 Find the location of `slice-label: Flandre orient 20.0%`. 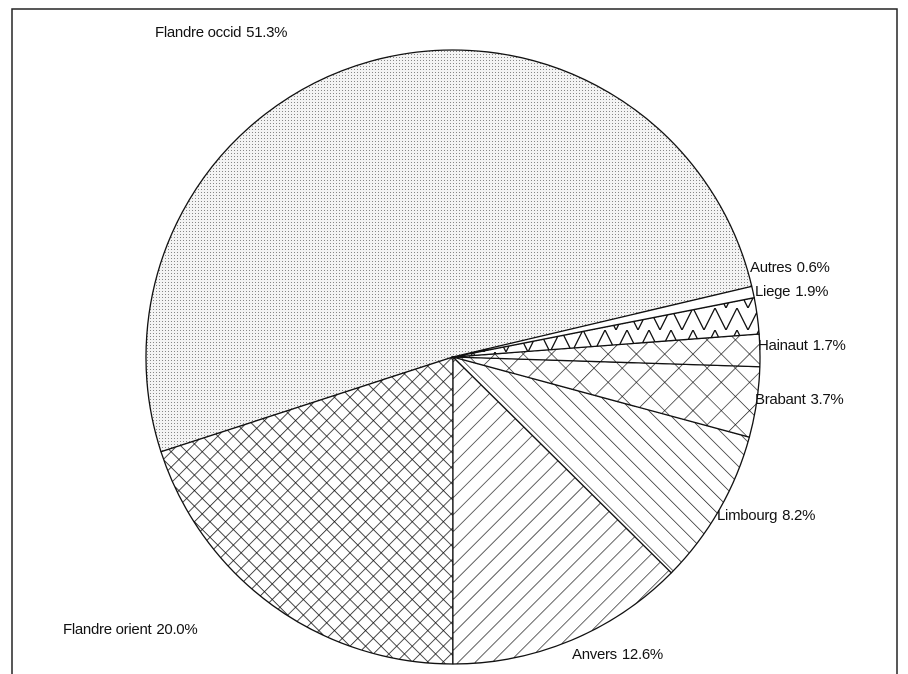

slice-label: Flandre orient 20.0% is located at coordinates (130, 629).